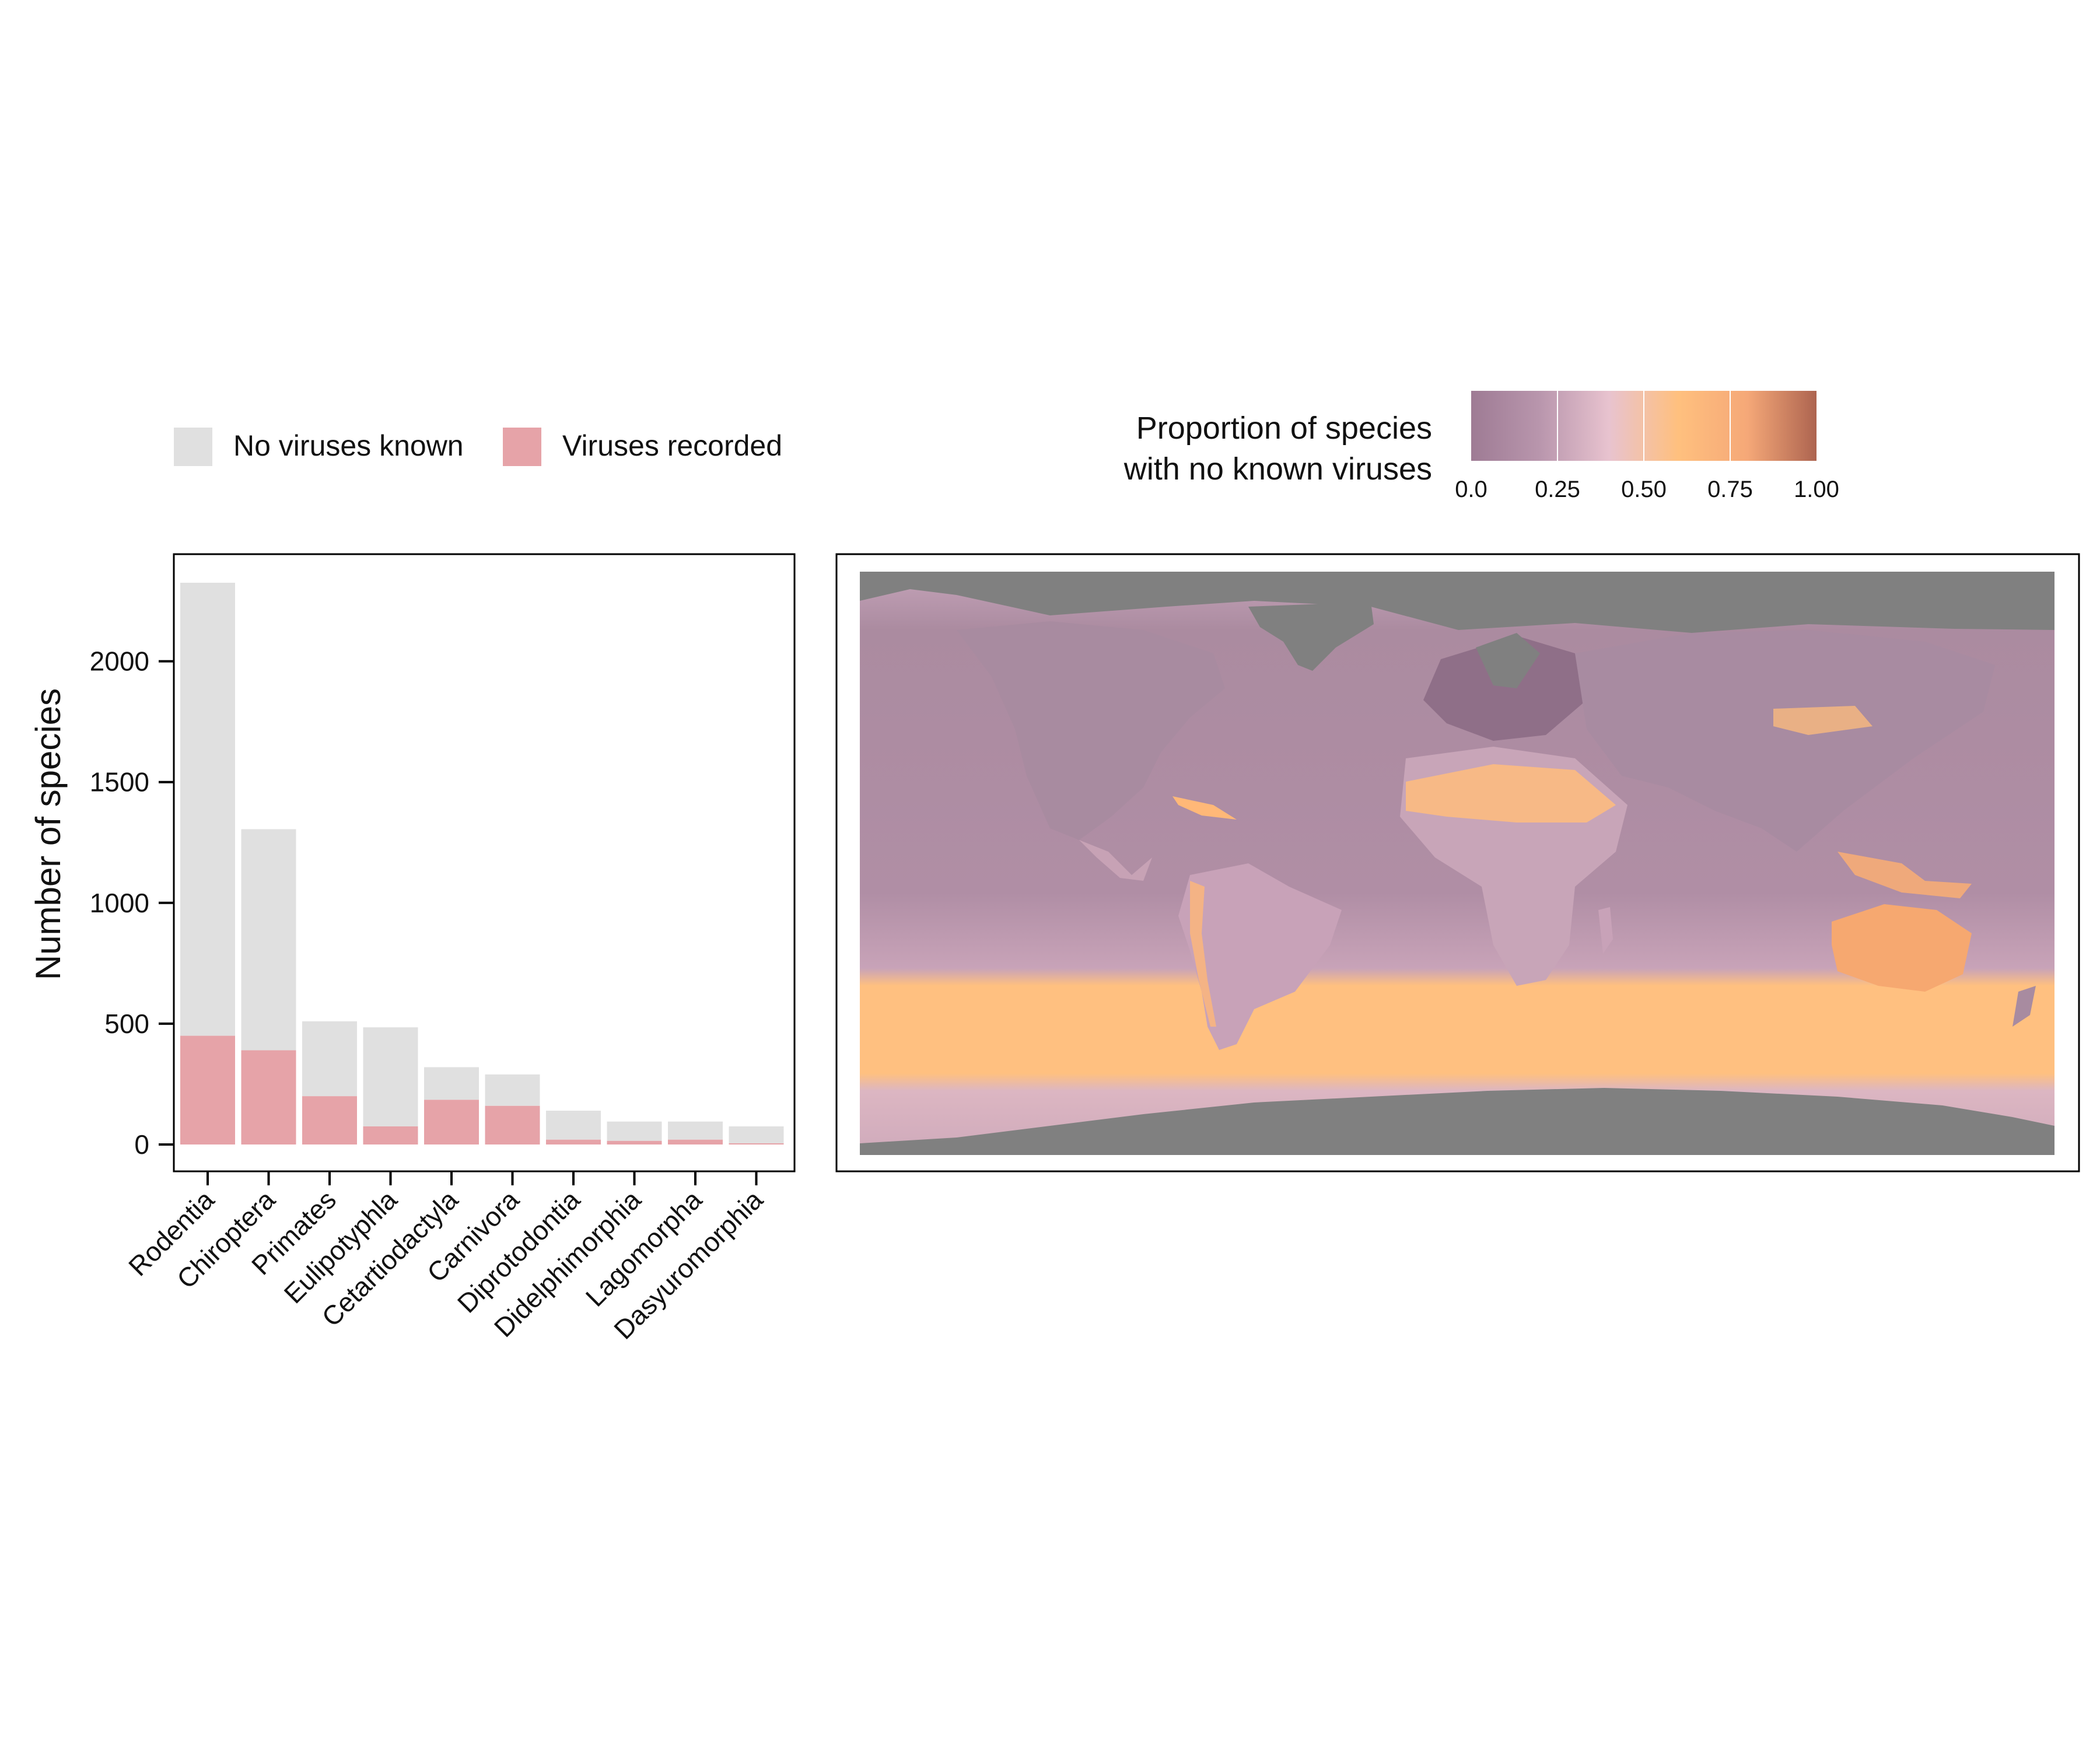 The image size is (2100, 1750). I want to click on bar-no-viruses-primates, so click(329, 1059).